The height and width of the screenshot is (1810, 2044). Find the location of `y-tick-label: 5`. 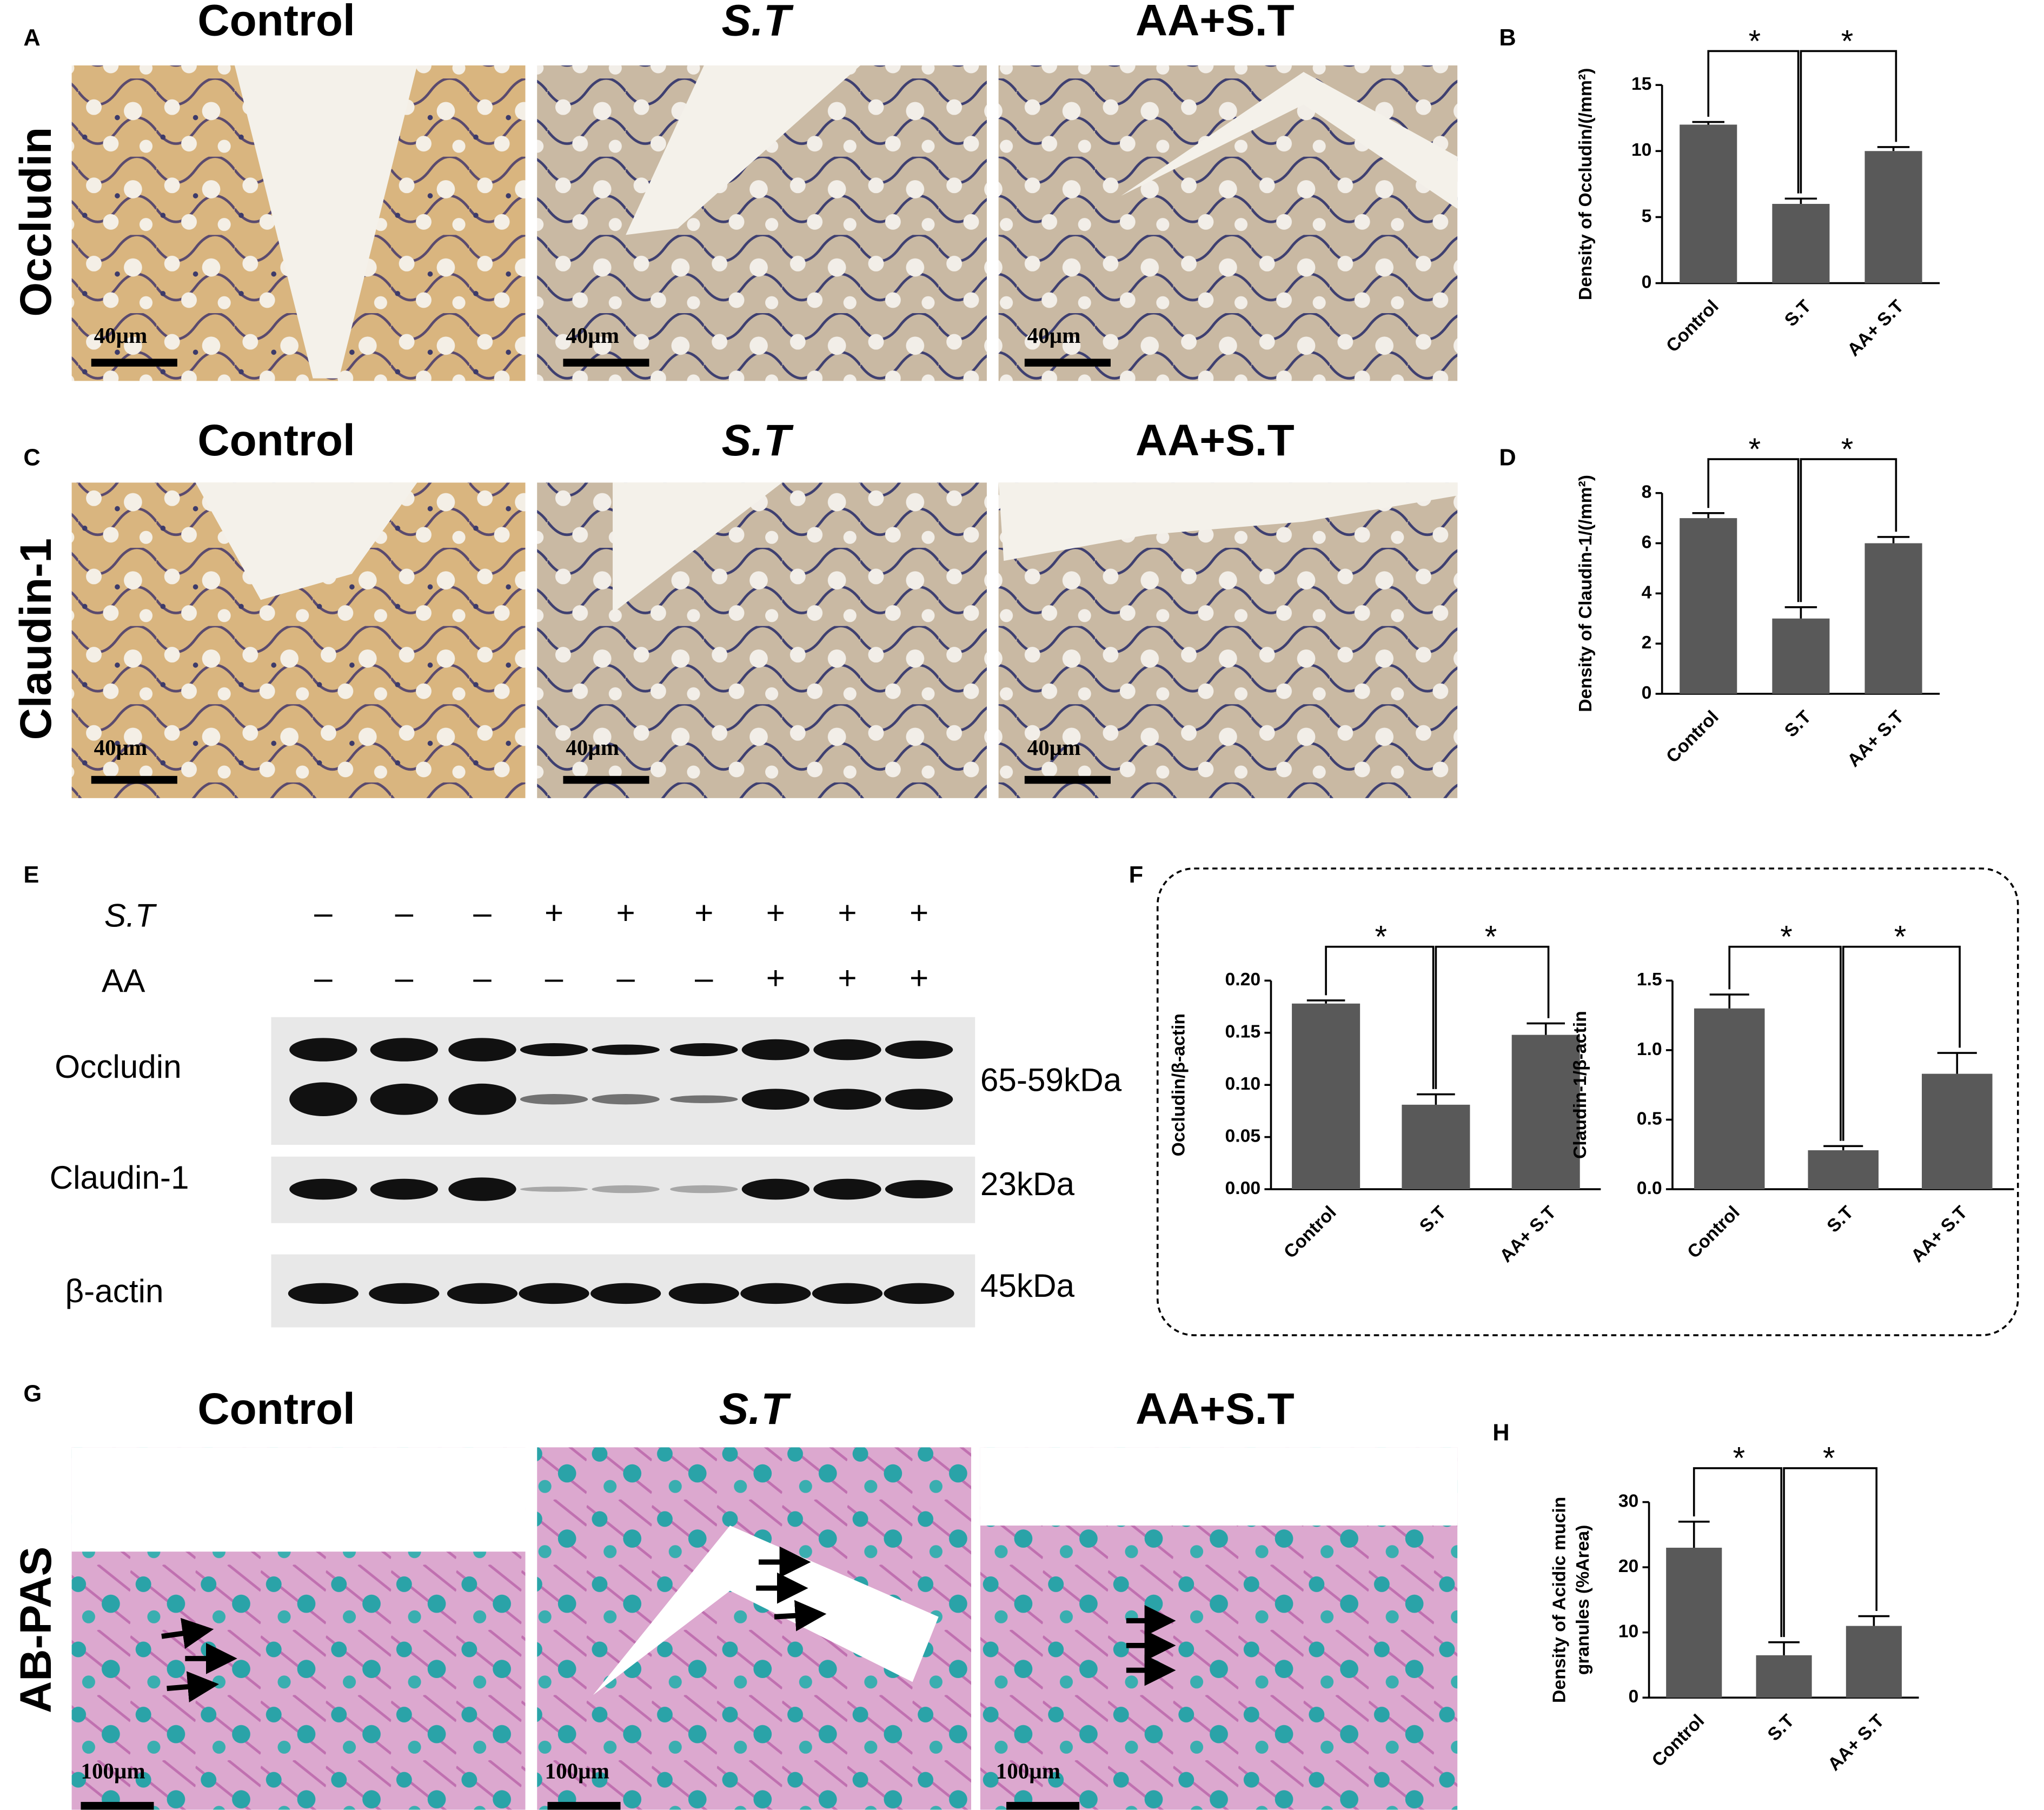

y-tick-label: 5 is located at coordinates (1647, 215).